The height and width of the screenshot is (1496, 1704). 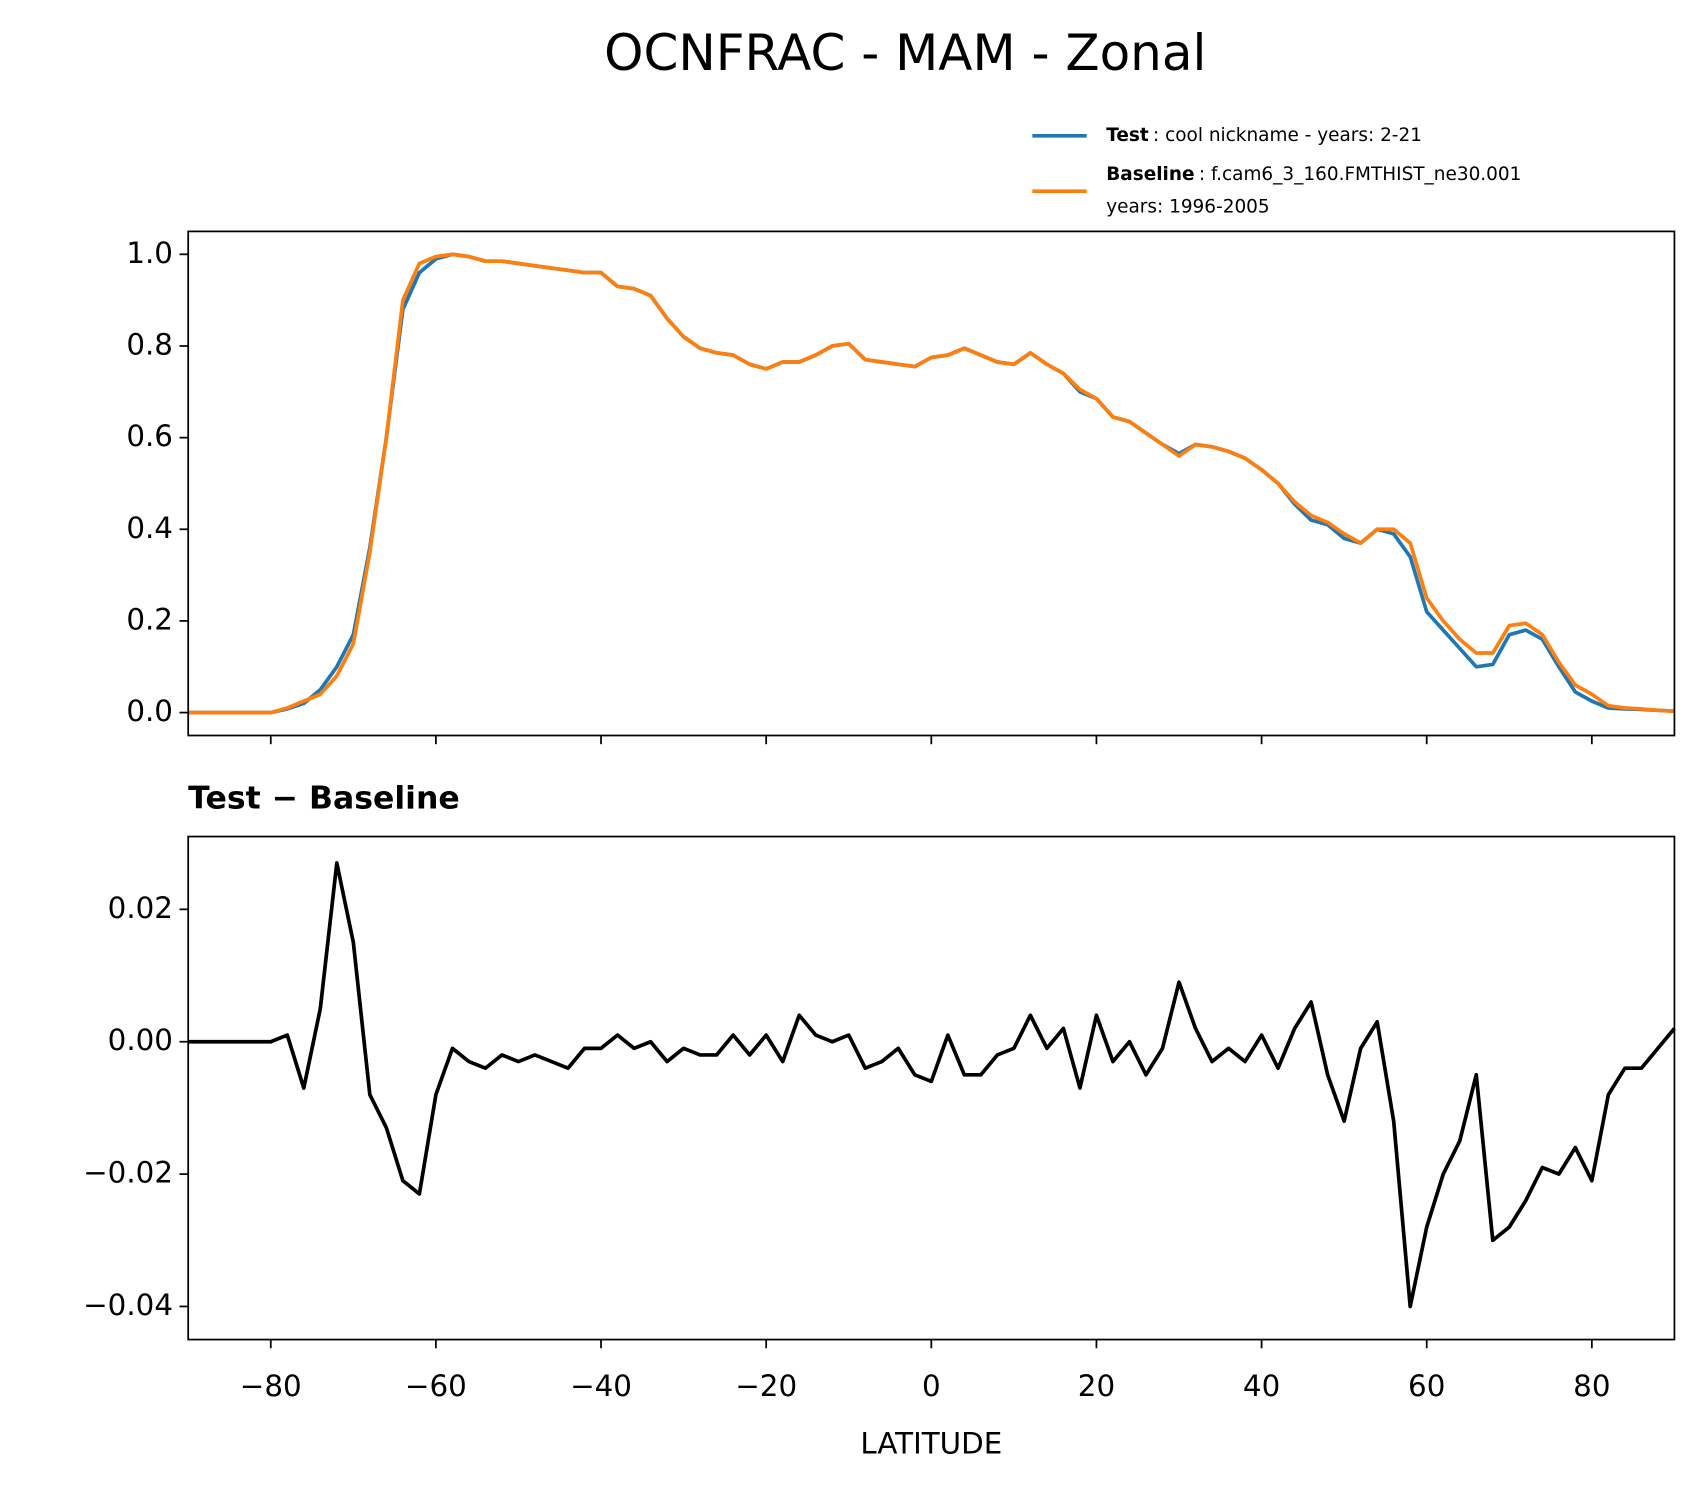 What do you see at coordinates (1591, 1386) in the screenshot?
I see `x-tick-label: 80` at bounding box center [1591, 1386].